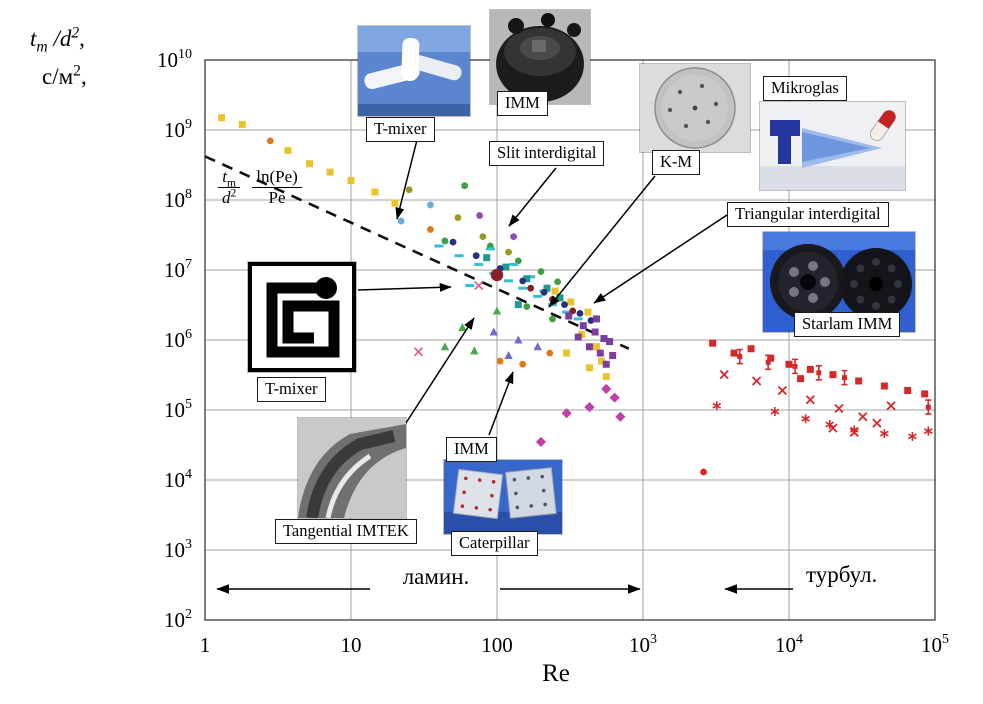 Image resolution: width=983 pixels, height=704 pixels. What do you see at coordinates (178, 199) in the screenshot?
I see `svg-text: 10⁸` at bounding box center [178, 199].